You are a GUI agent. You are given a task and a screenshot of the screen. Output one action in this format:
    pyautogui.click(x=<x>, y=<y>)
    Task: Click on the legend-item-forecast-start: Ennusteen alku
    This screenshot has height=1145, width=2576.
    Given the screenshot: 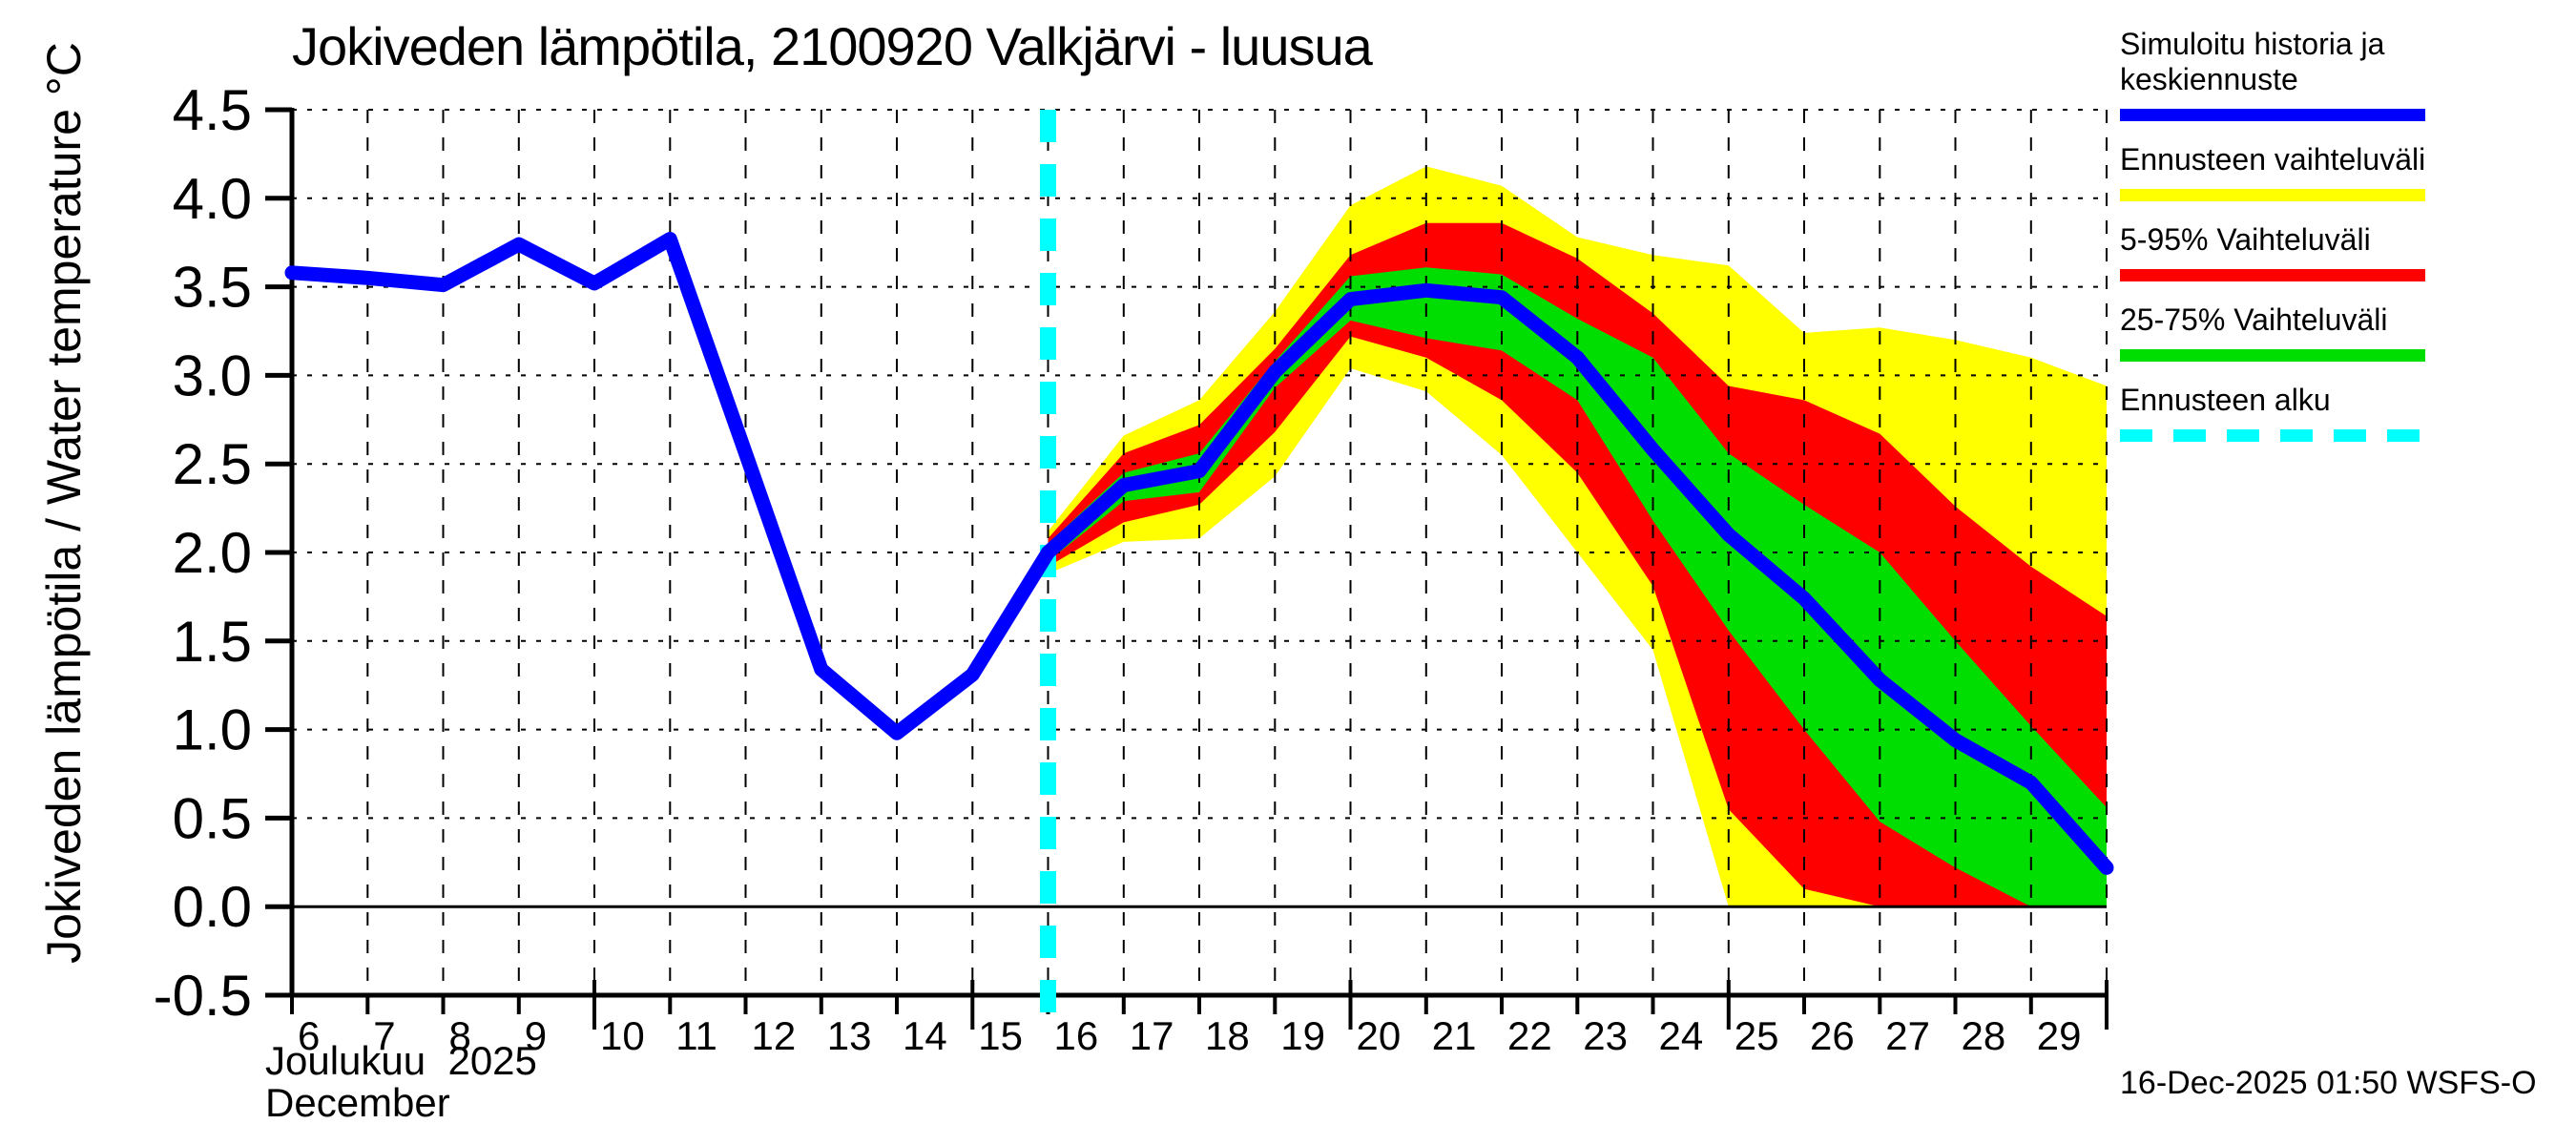 What is the action you would take?
    pyautogui.click(x=2311, y=413)
    